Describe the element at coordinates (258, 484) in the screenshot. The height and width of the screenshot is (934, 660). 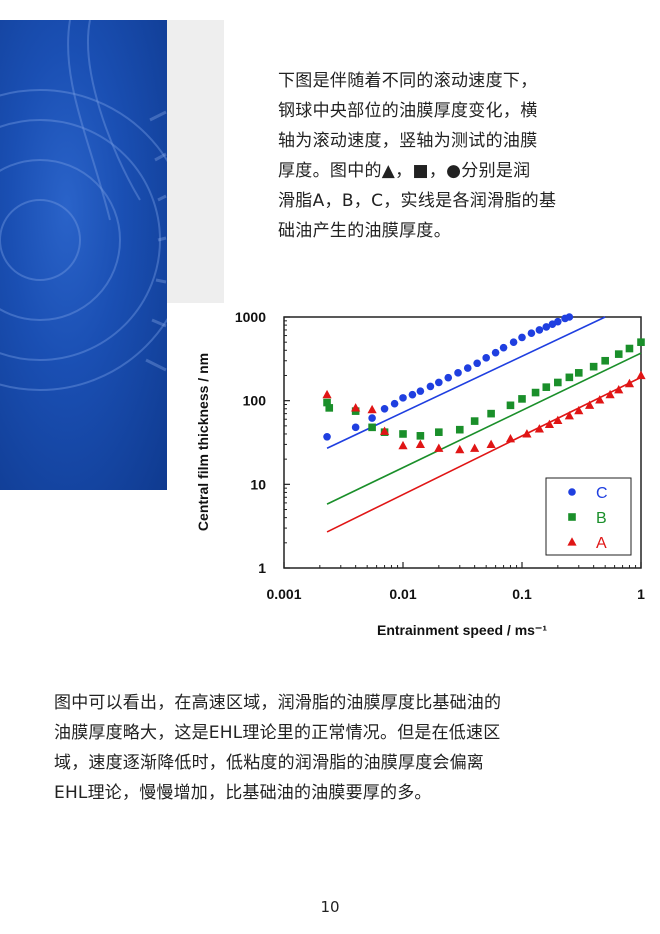
I see `y-tick-label: 10` at that location.